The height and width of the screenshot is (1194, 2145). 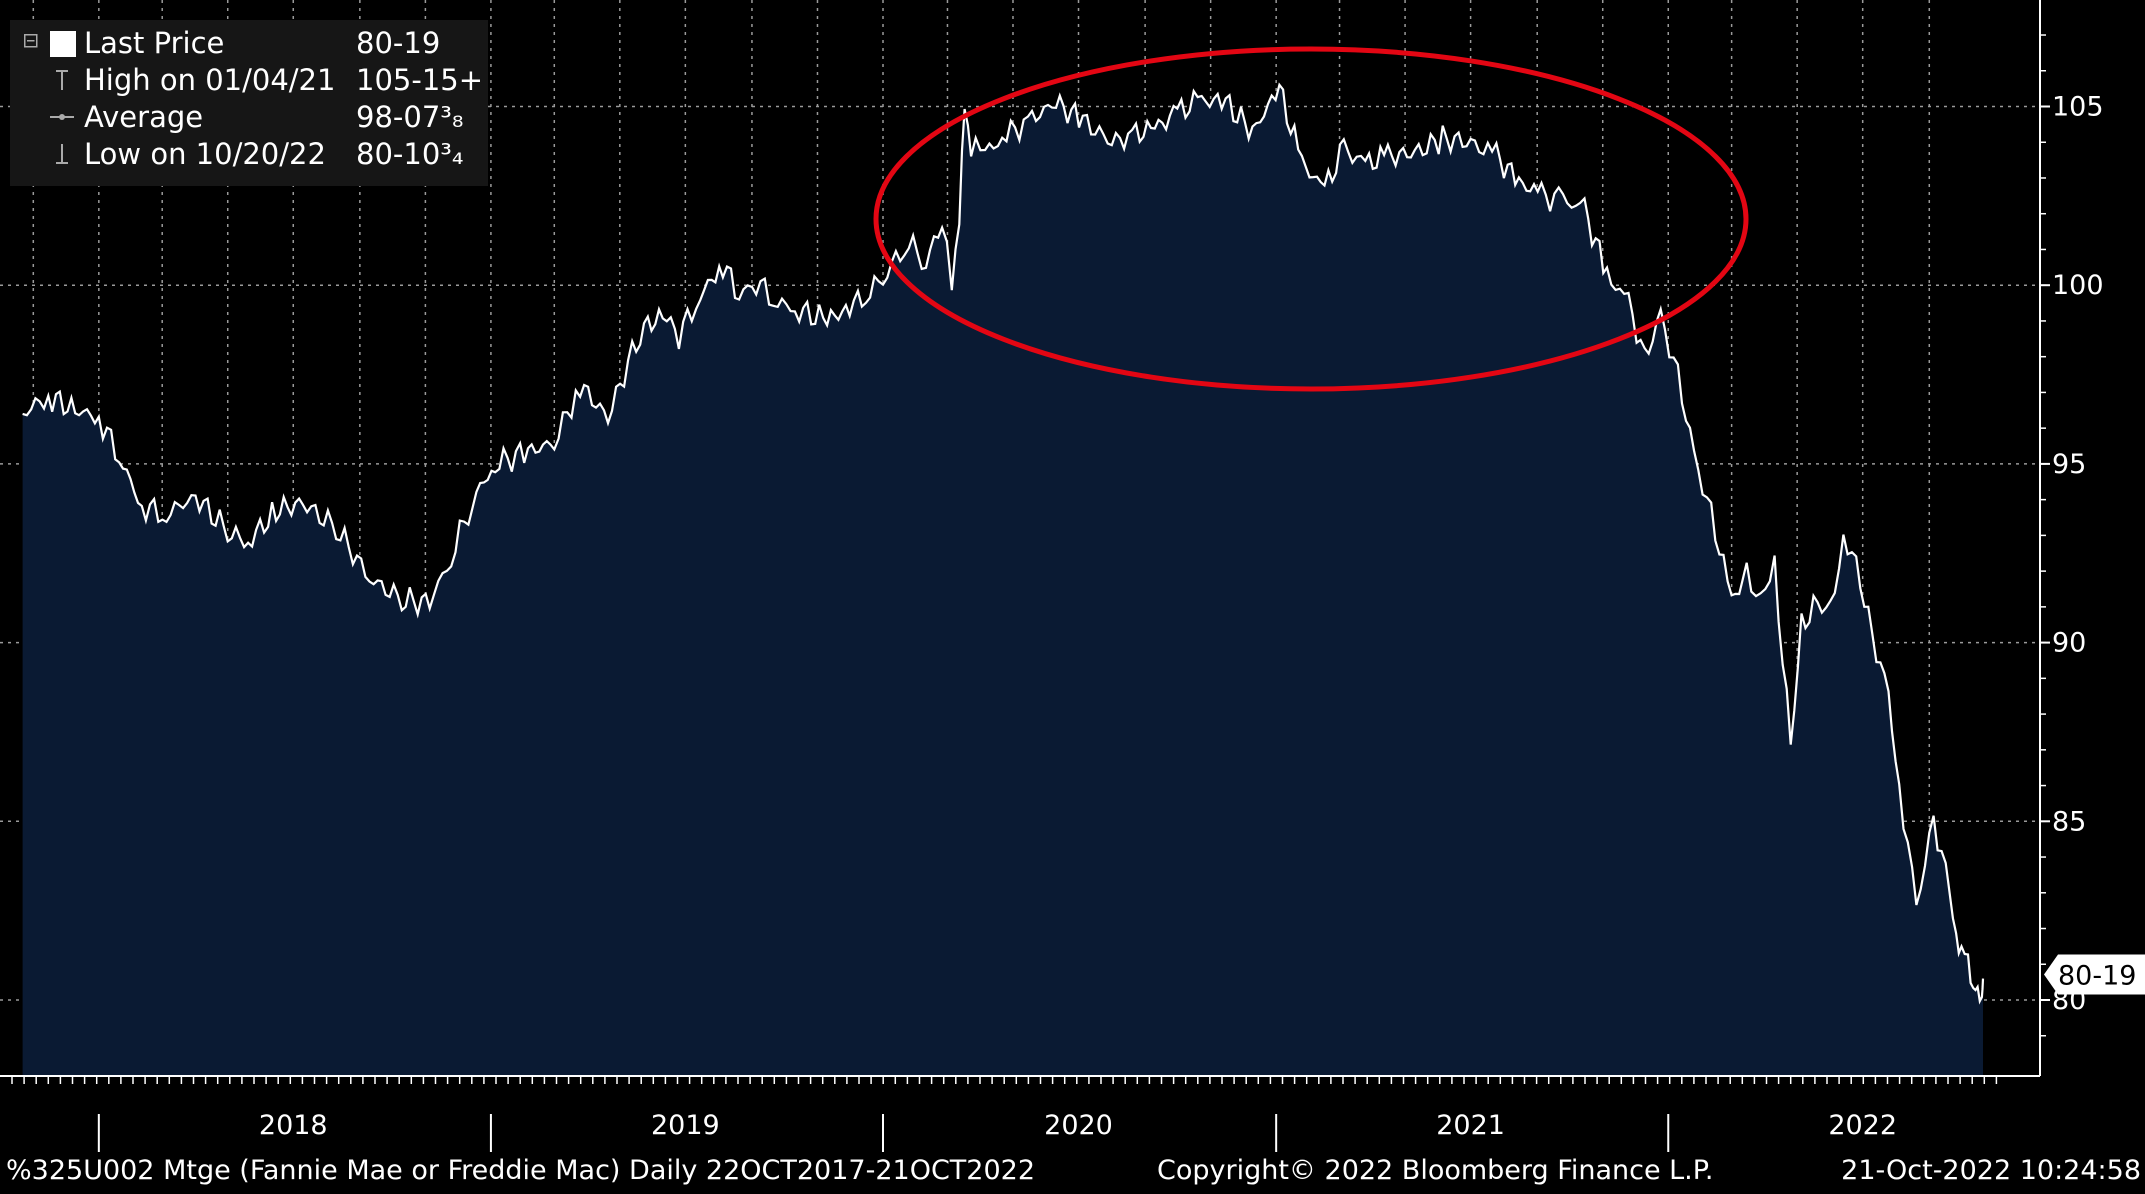 I want to click on legend-row-high: High on 01/04/21 105-15+, so click(x=249, y=80).